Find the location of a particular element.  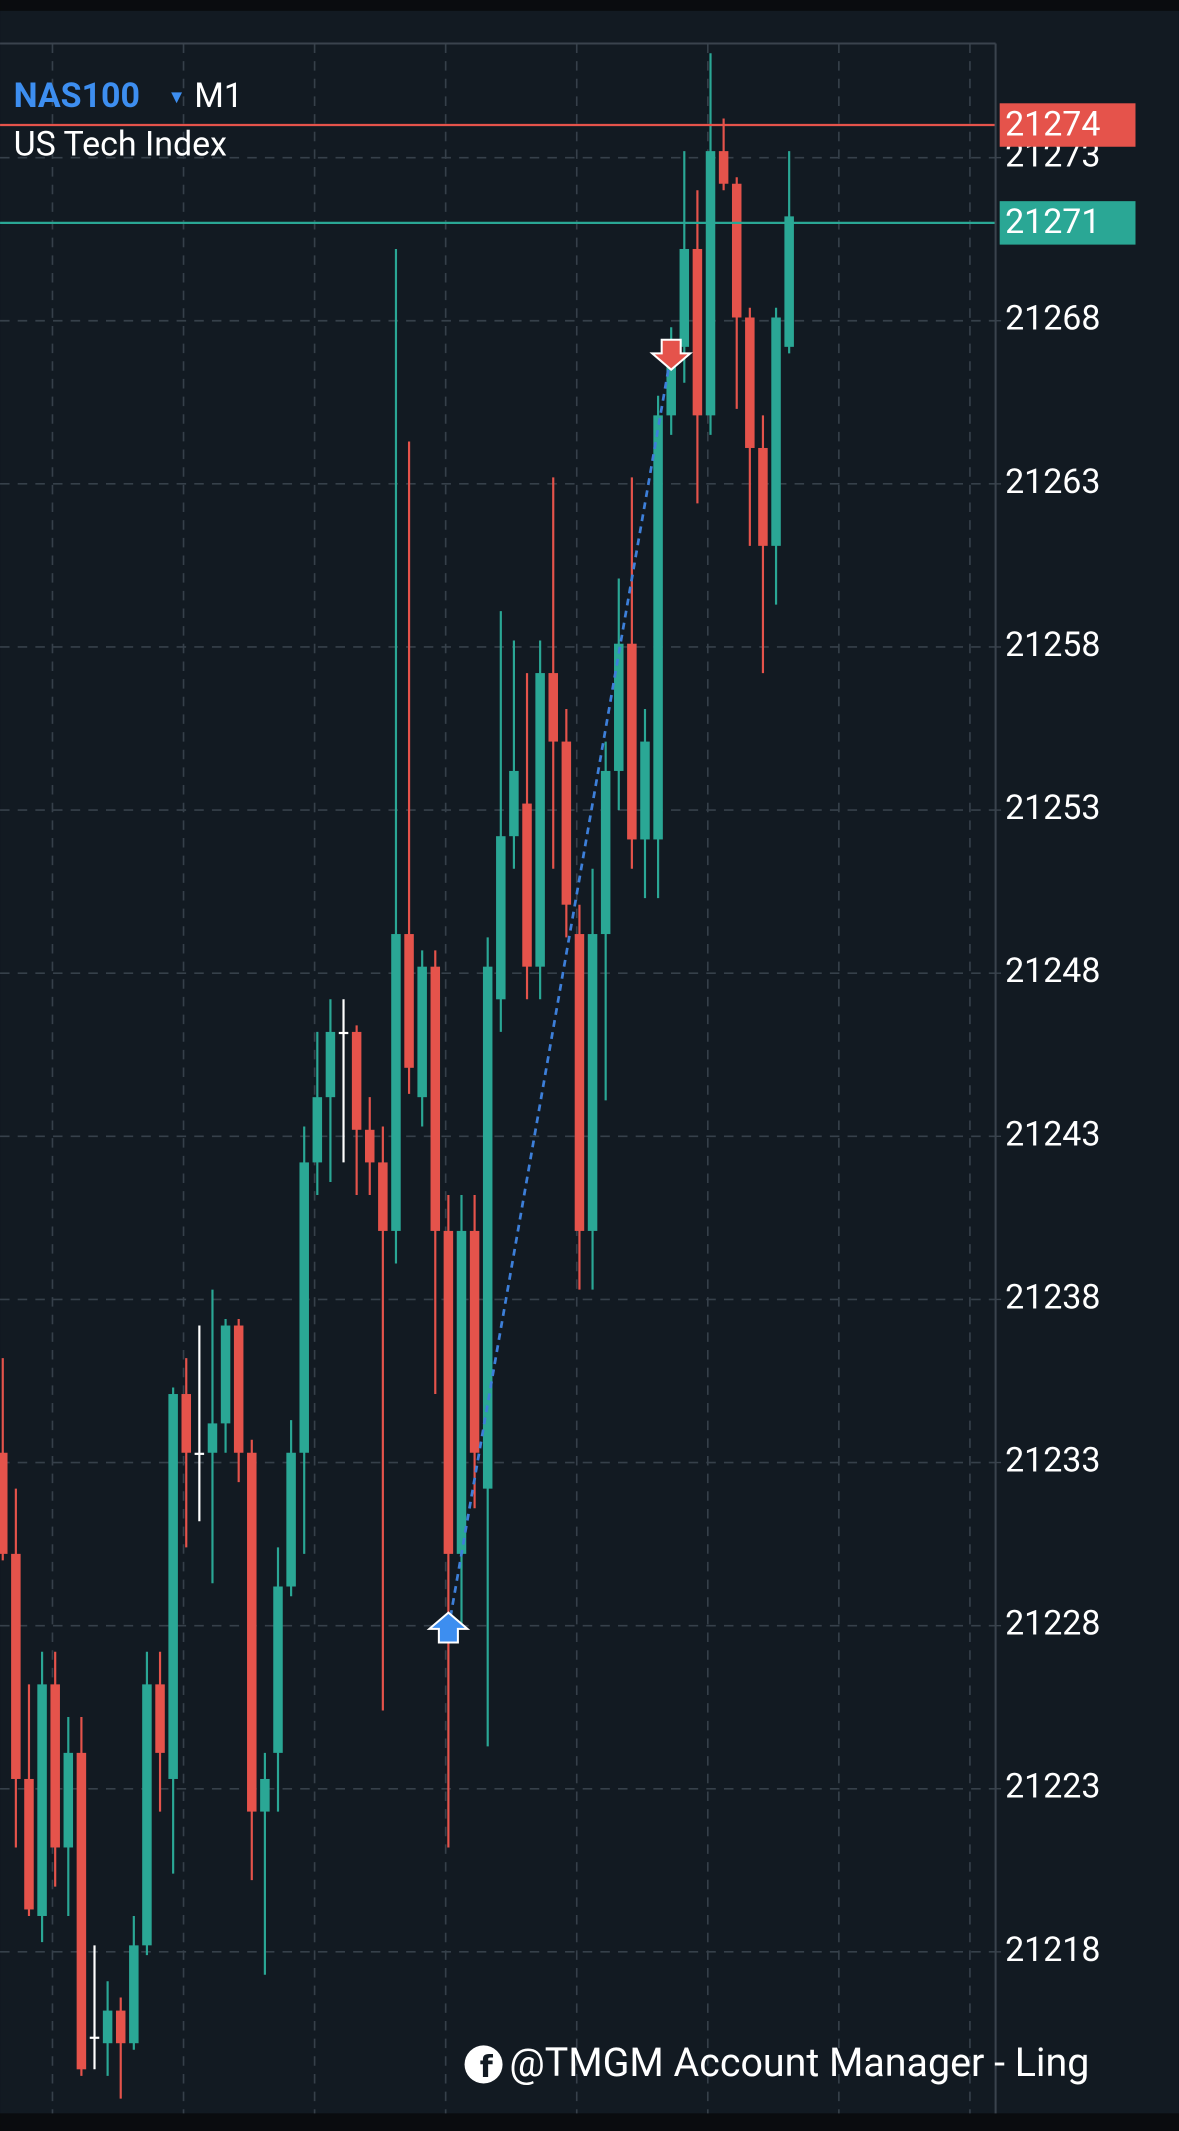

trade-line is located at coordinates (560, 991).